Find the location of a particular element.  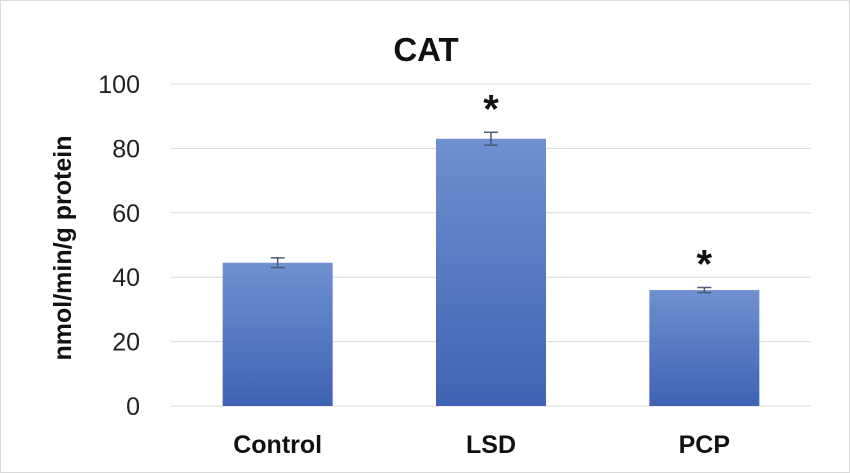

x-category-label: PCP is located at coordinates (704, 445).